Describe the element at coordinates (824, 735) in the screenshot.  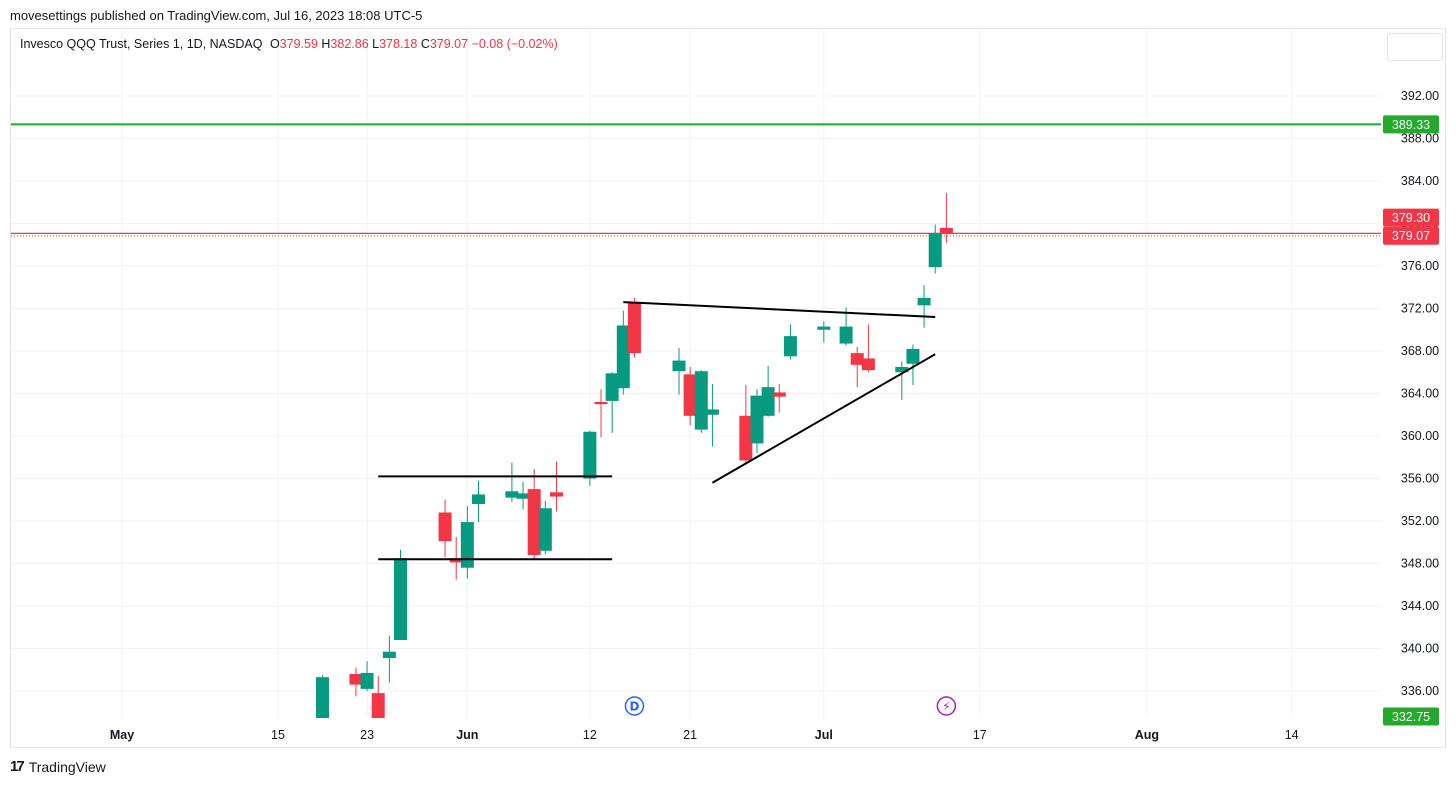
I see `x-tick-label: Jul` at that location.